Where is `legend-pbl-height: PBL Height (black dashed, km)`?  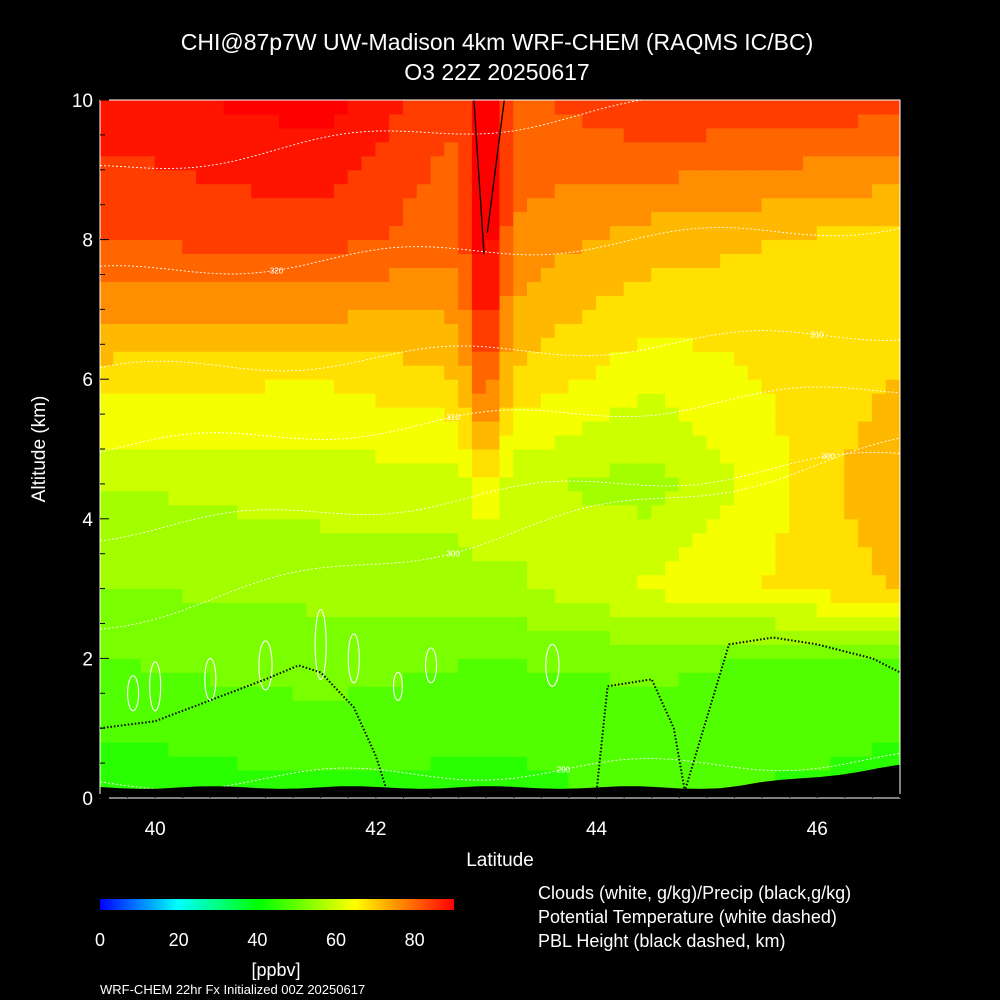 legend-pbl-height: PBL Height (black dashed, km) is located at coordinates (661, 941).